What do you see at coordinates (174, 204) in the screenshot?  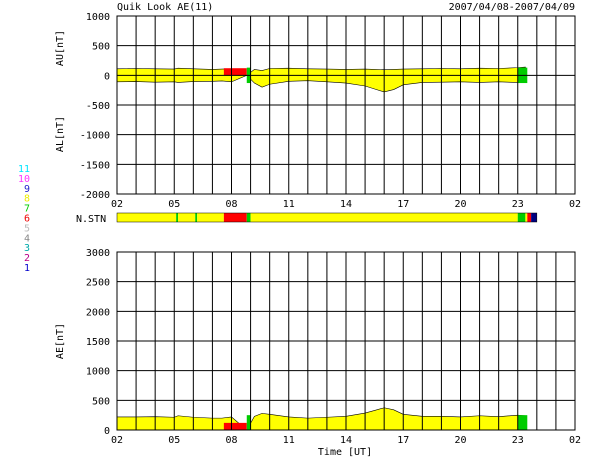 I see `au-al-xtick-label: 05` at bounding box center [174, 204].